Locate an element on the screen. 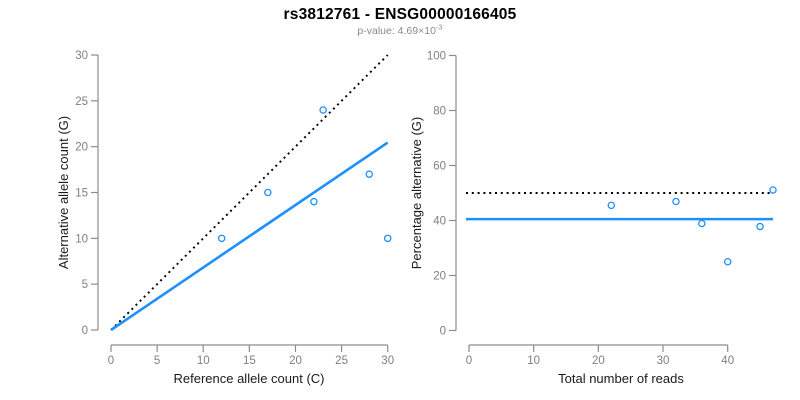 The width and height of the screenshot is (800, 400). pvalue-exponent: -3 is located at coordinates (439, 27).